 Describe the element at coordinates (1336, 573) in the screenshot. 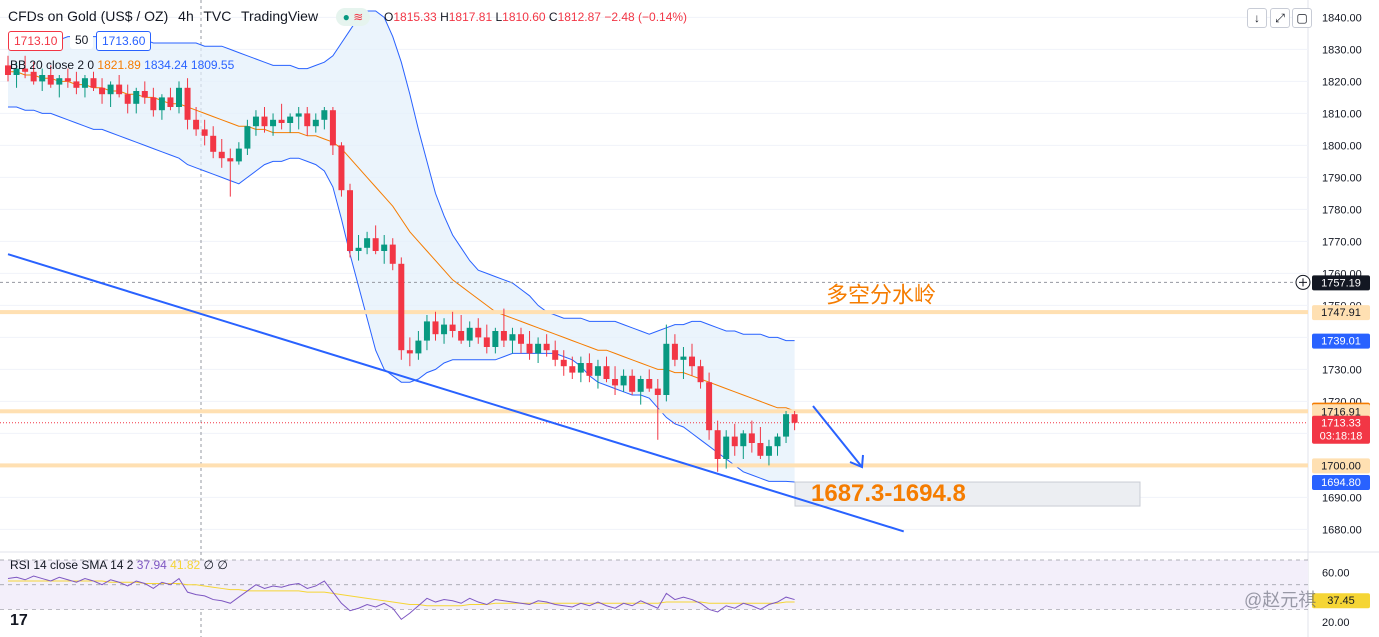

I see `rsi-tick-label: 60.00` at that location.